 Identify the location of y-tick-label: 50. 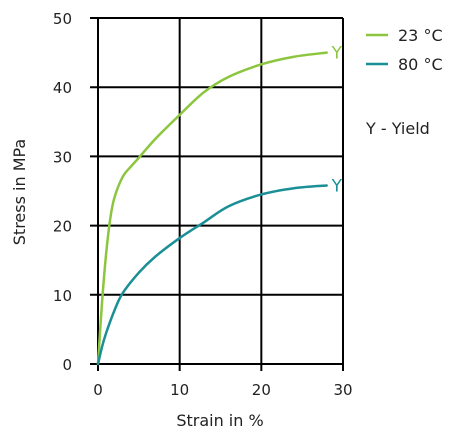
(62, 19).